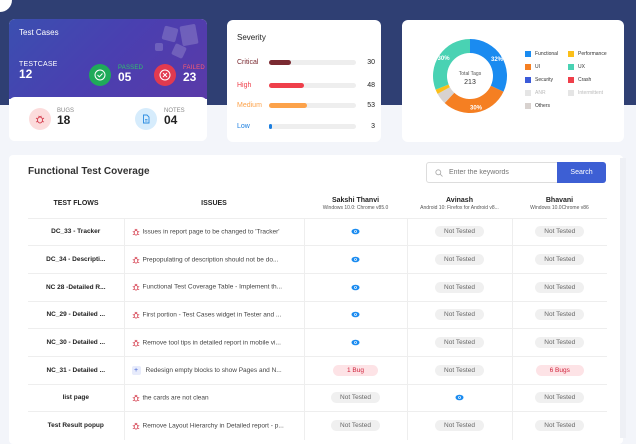 This screenshot has width=636, height=444. What do you see at coordinates (581, 67) in the screenshot?
I see `legend-label: UX` at bounding box center [581, 67].